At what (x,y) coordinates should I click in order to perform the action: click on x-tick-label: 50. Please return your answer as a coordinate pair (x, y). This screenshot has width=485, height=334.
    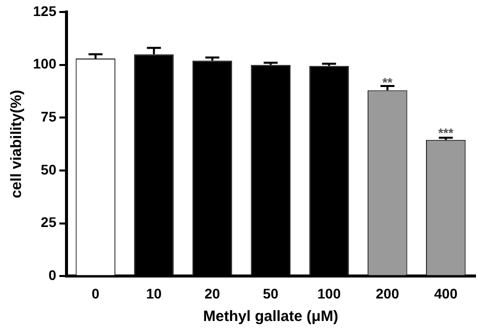
    Looking at the image, I should click on (270, 293).